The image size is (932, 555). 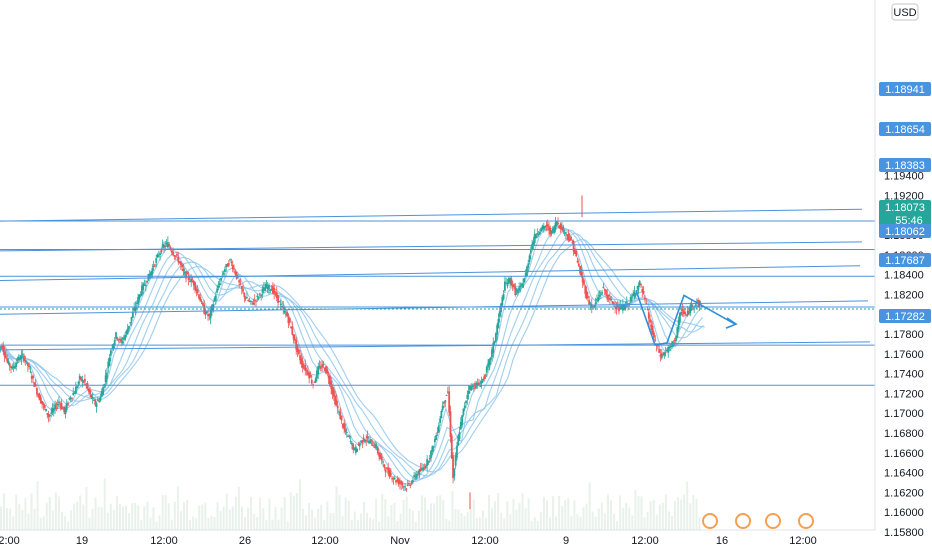 I want to click on y-tick-label: 1.15800, so click(x=904, y=533).